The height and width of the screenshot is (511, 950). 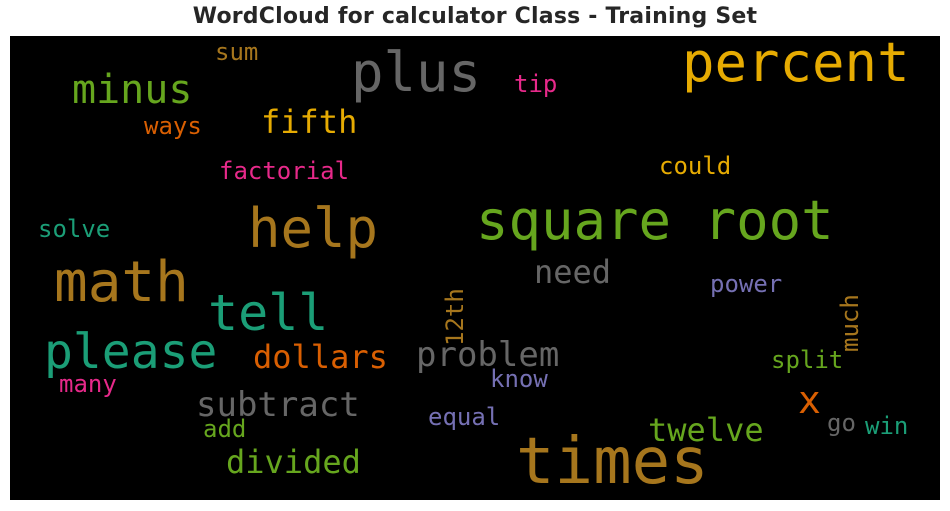 I want to click on word-need: need, so click(x=573, y=272).